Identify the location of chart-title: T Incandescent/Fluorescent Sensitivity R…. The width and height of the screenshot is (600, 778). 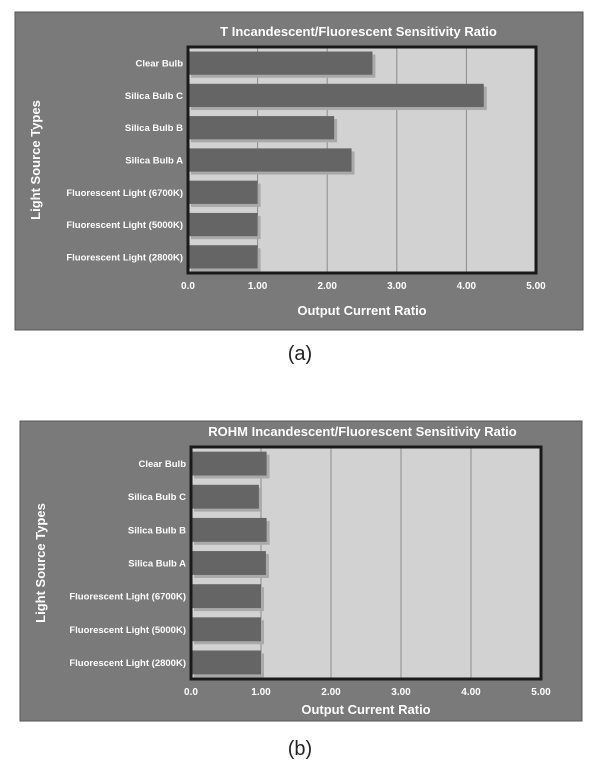
(358, 31).